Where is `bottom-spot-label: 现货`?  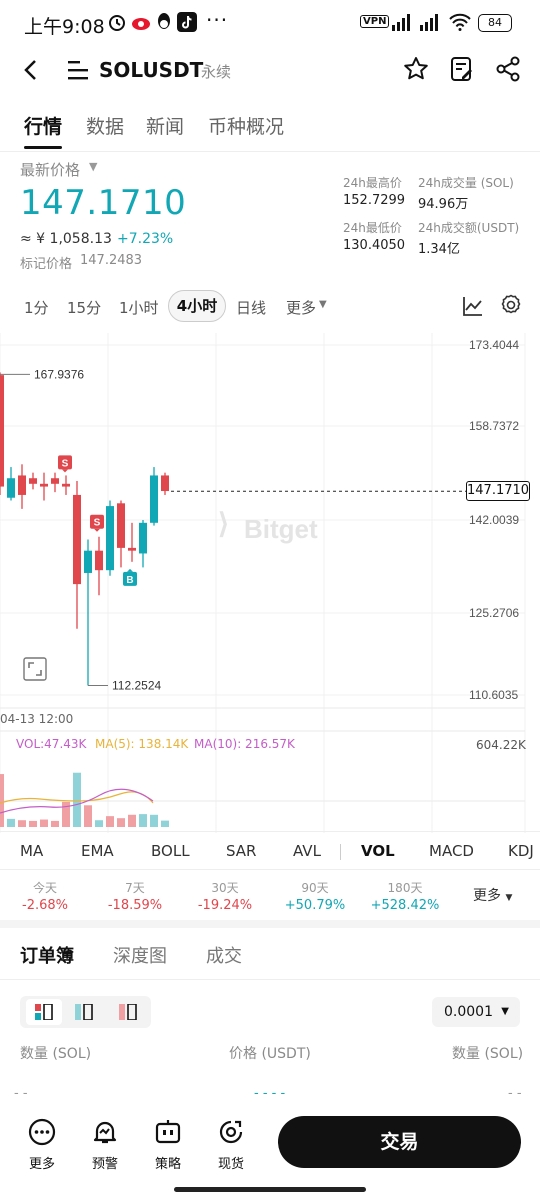
bottom-spot-label: 现货 is located at coordinates (230, 1164).